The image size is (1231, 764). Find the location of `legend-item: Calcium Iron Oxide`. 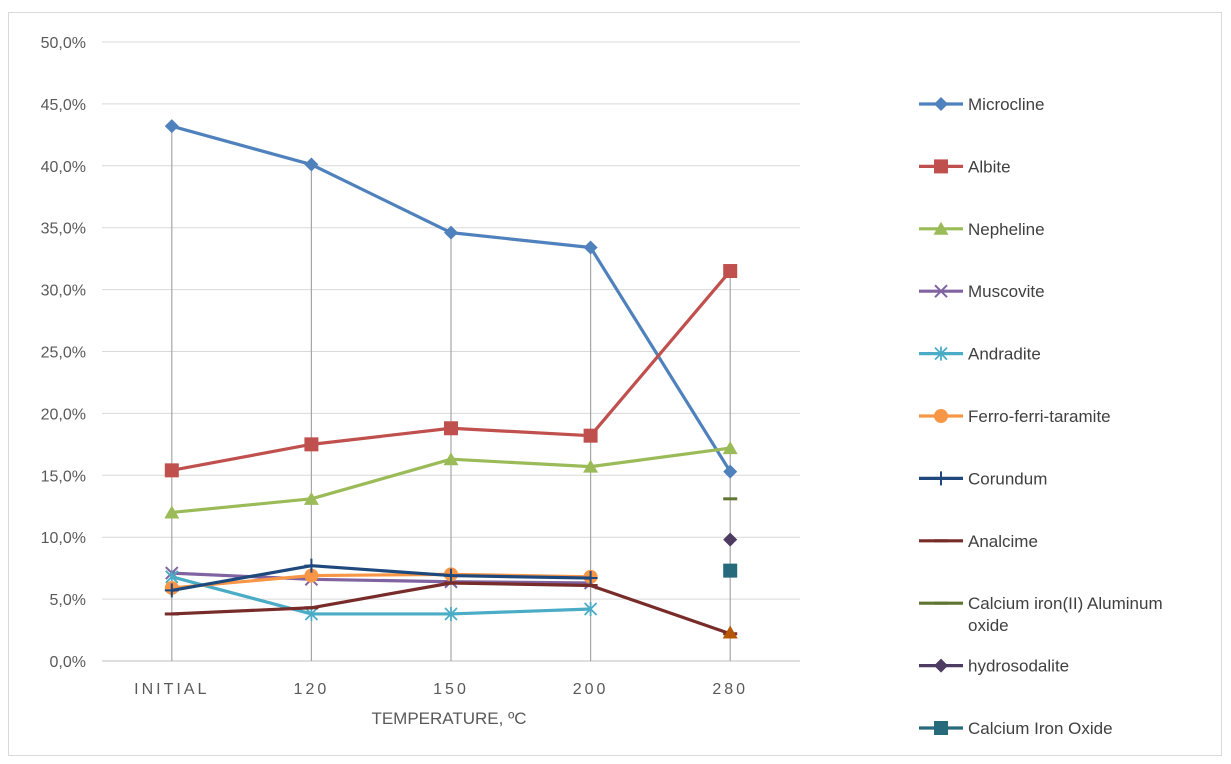

legend-item: Calcium Iron Oxide is located at coordinates (1016, 728).